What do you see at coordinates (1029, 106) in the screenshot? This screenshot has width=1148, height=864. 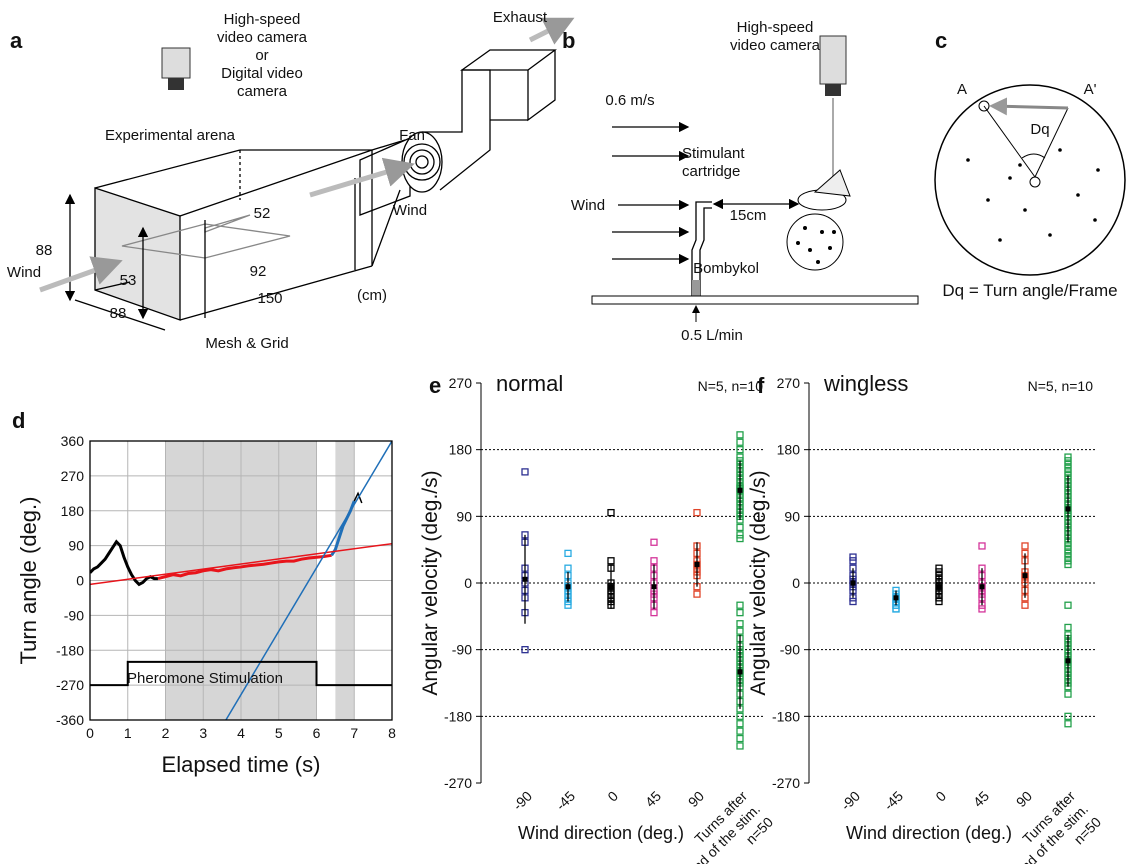 I see `turn-arrow` at bounding box center [1029, 106].